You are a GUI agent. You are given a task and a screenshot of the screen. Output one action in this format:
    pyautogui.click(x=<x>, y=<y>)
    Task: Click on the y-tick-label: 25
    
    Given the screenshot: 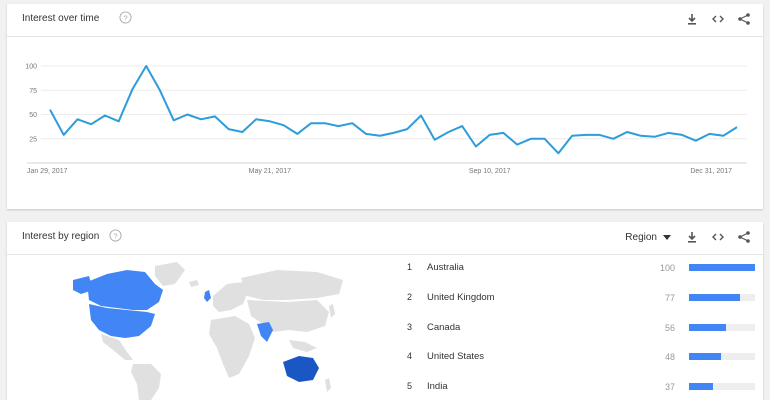 What is the action you would take?
    pyautogui.click(x=33, y=139)
    